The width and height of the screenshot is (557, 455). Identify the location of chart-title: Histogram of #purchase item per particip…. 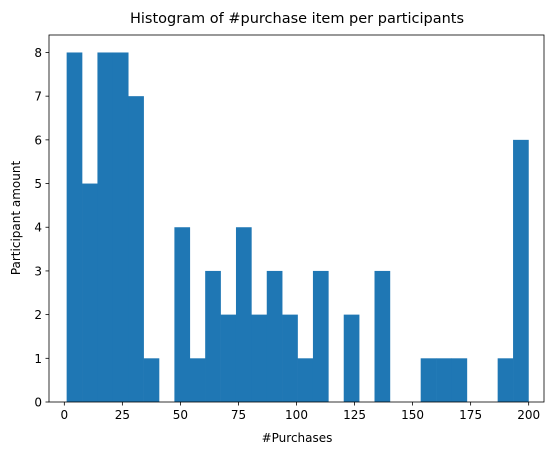
(297, 19).